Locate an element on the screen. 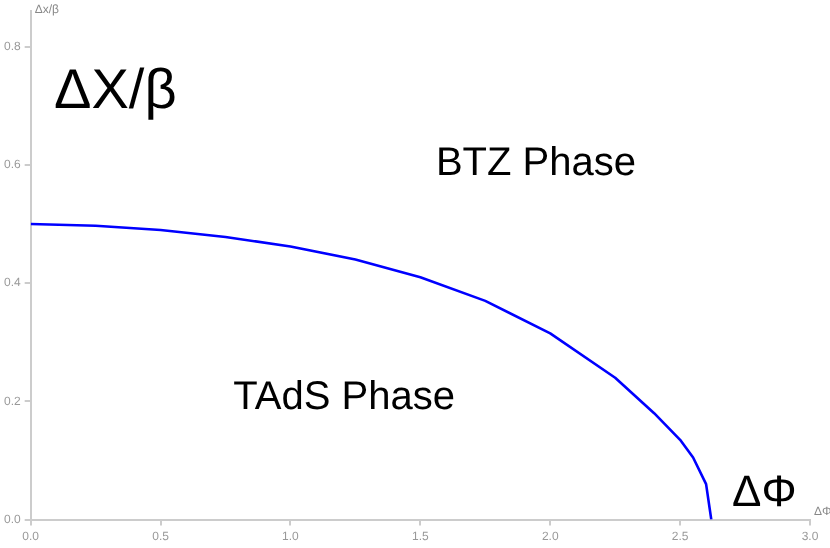  annotation: ΔX/β is located at coordinates (115, 88).